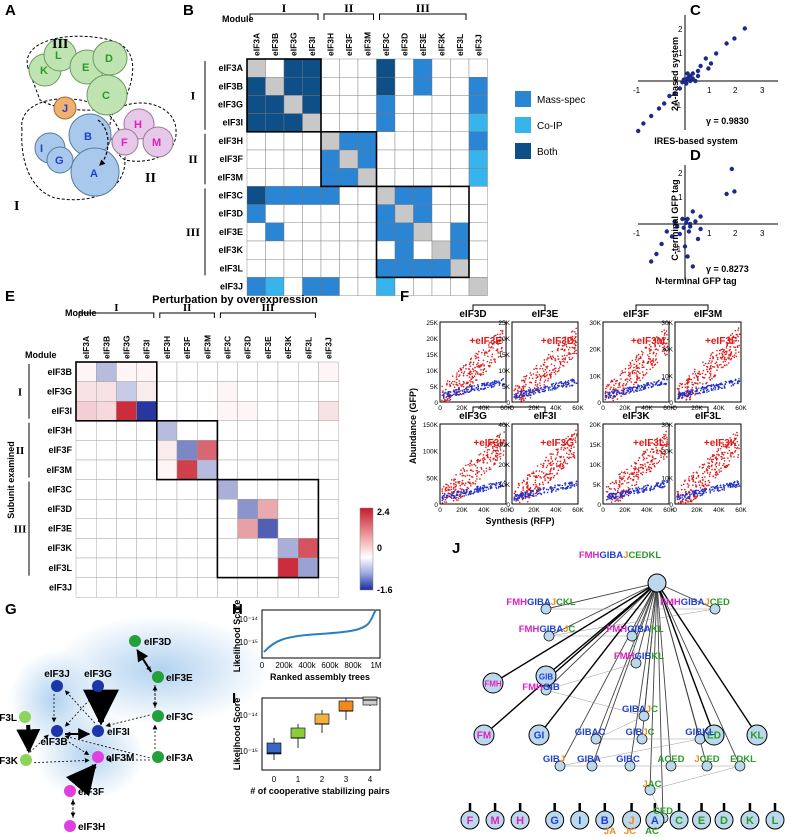 This screenshot has height=837, width=796. What do you see at coordinates (470, 820) in the screenshot?
I see `j-leaf-node` at bounding box center [470, 820].